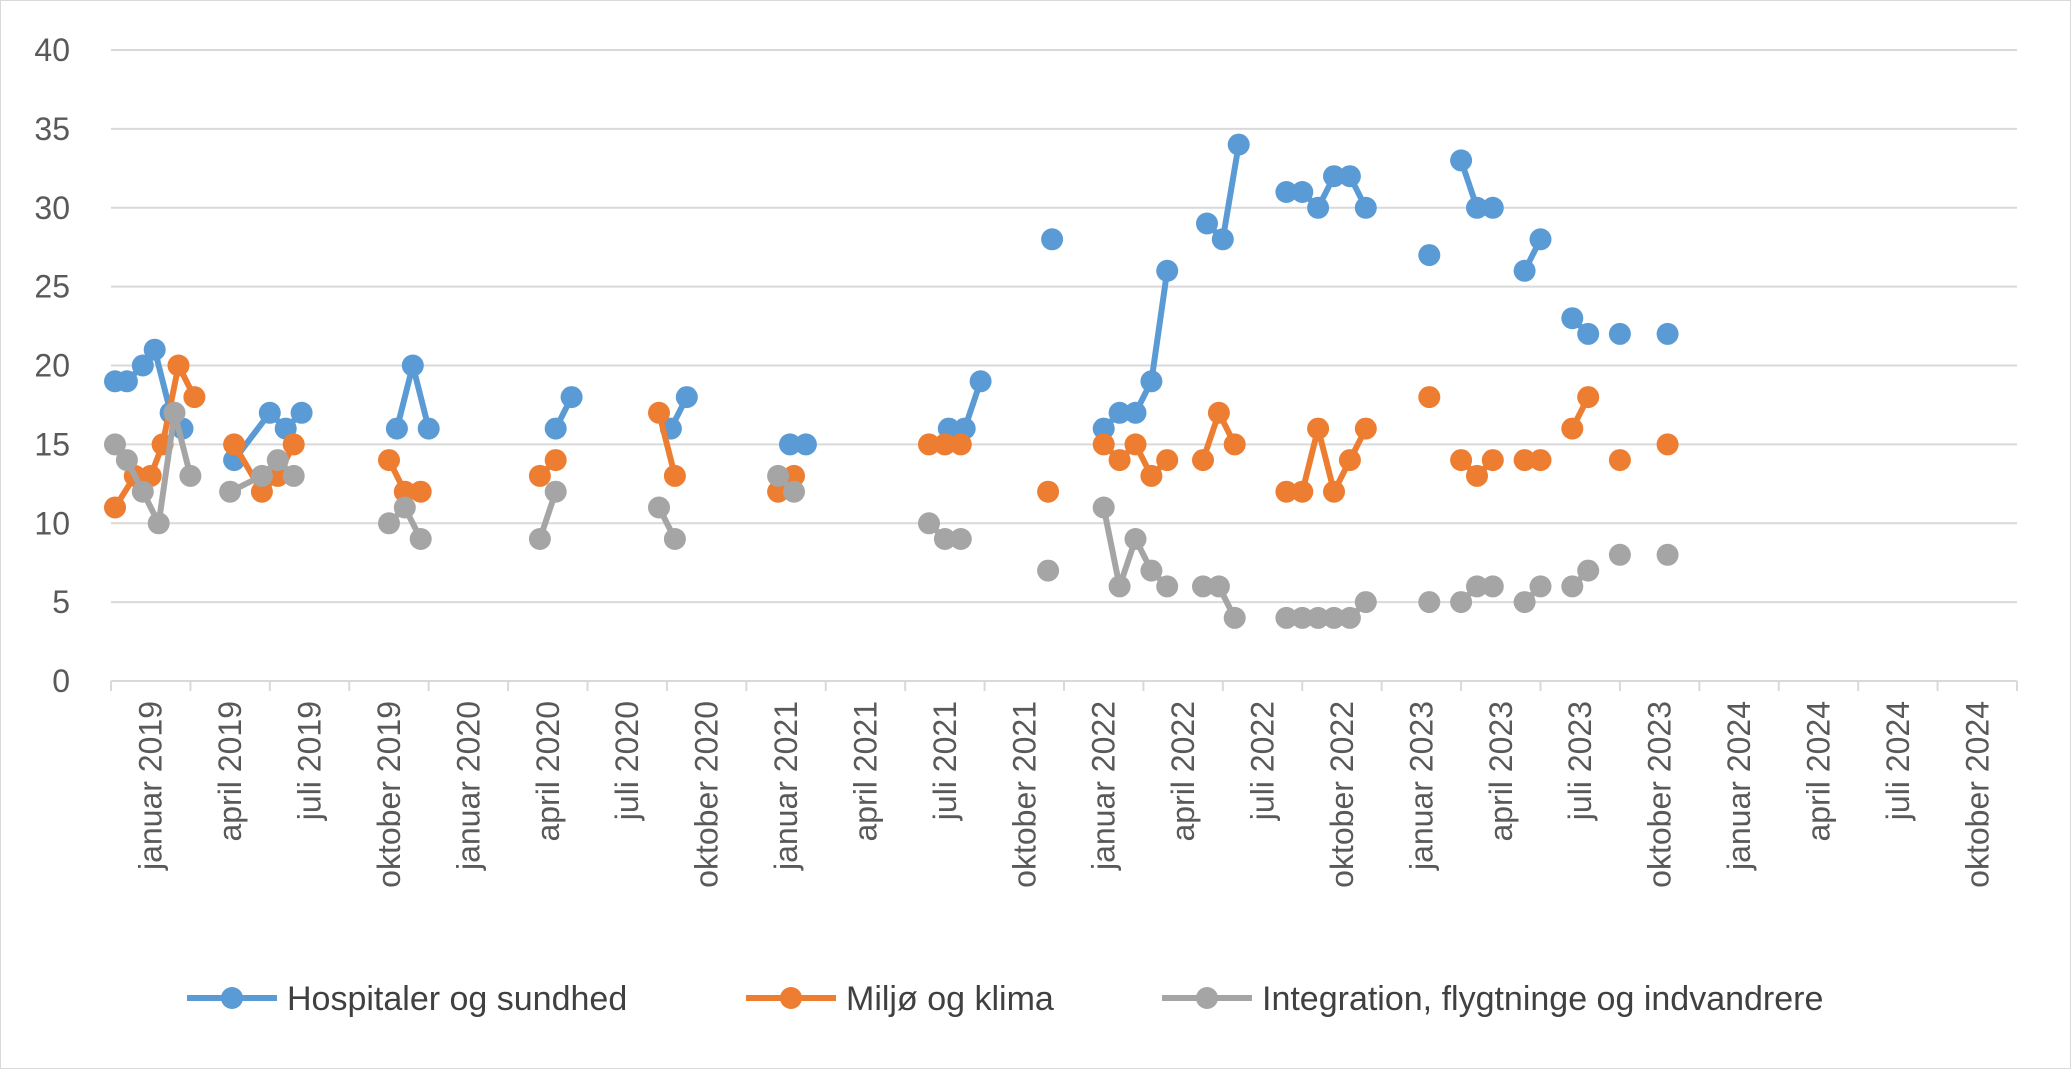 The width and height of the screenshot is (2071, 1069). Describe the element at coordinates (52, 287) in the screenshot. I see `y-tick-label: 25` at that location.